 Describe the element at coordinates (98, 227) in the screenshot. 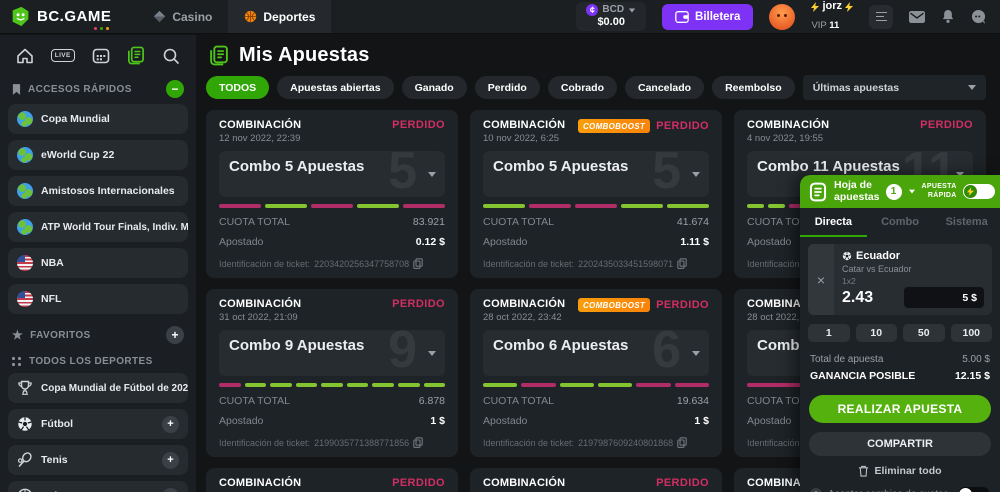

I see `sidebar-item-atp-finals: ATP World Tour Finals, Indiv. Masc.` at that location.